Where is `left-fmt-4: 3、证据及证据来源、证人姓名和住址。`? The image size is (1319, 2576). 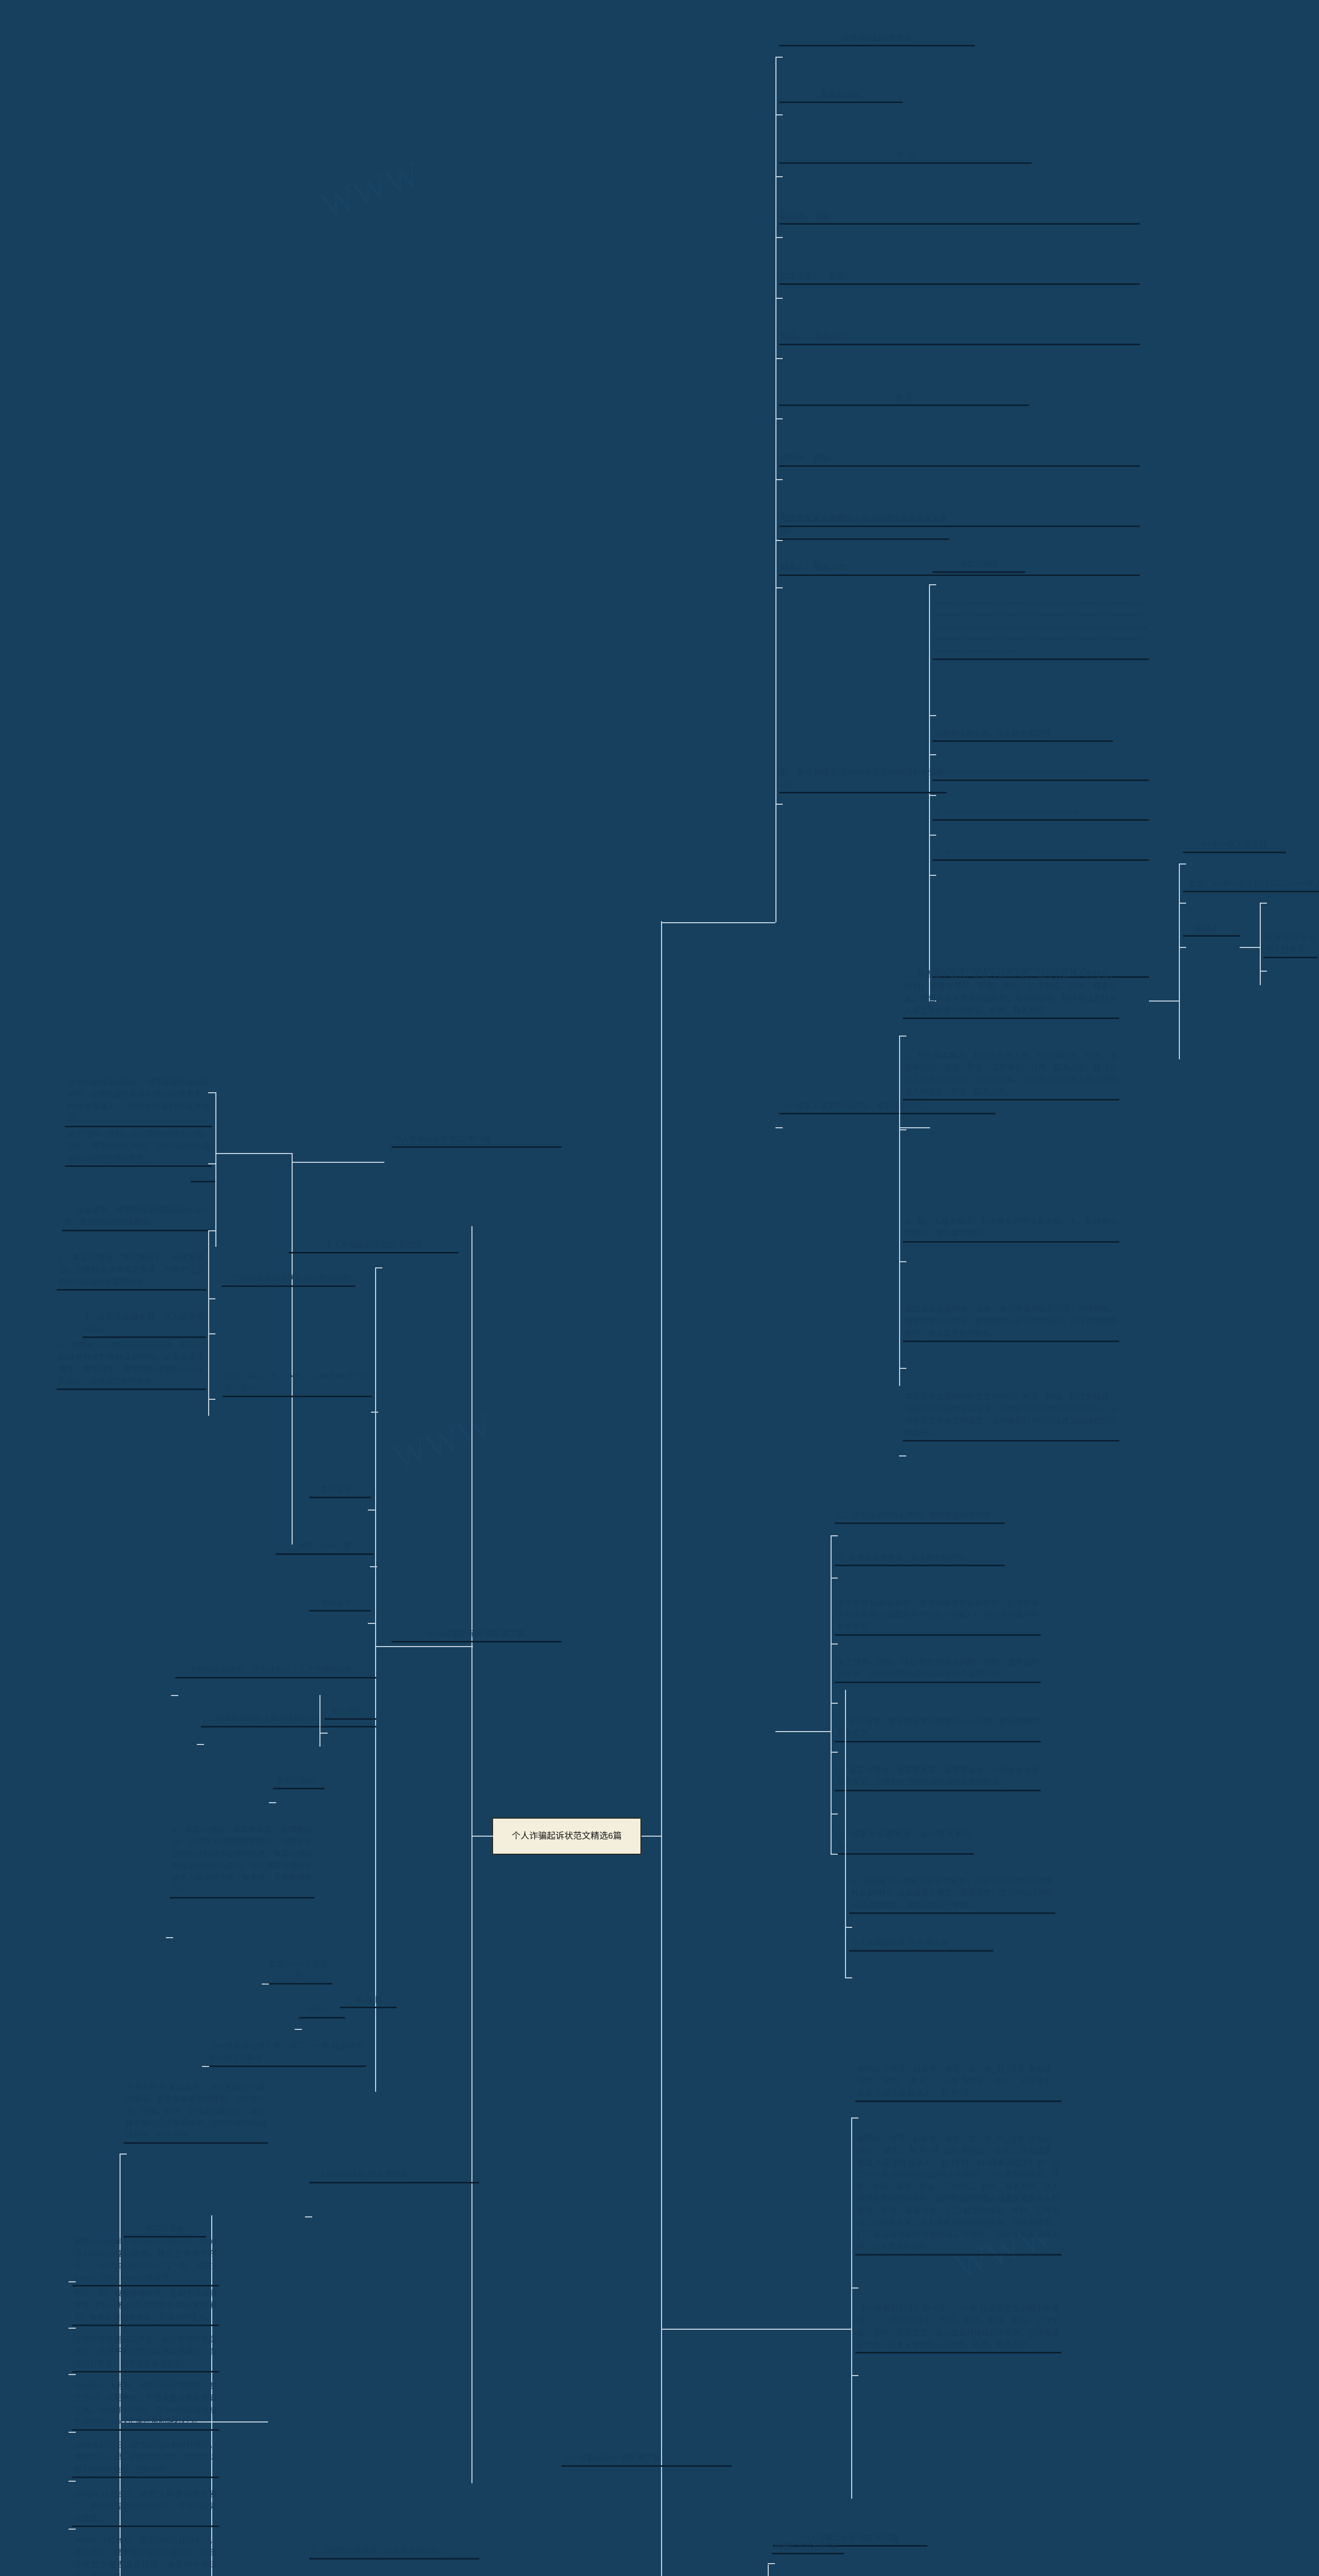
left-fmt-4: 3、证据及证据来源、证人姓名和住址。 is located at coordinates (144, 1324).